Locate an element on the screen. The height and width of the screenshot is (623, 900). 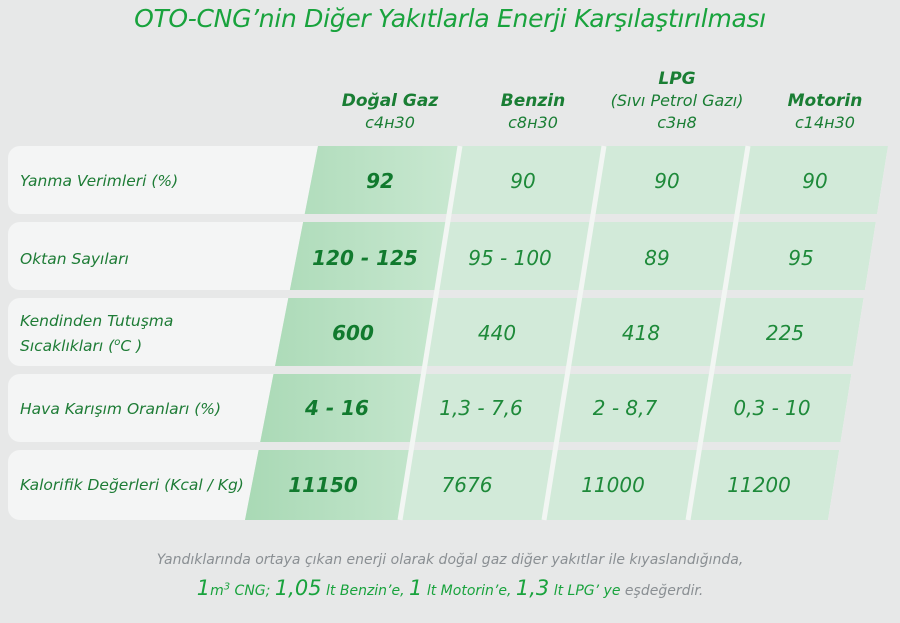
cell-kalorifik-motorin: 11200 is located at coordinates (759, 485).